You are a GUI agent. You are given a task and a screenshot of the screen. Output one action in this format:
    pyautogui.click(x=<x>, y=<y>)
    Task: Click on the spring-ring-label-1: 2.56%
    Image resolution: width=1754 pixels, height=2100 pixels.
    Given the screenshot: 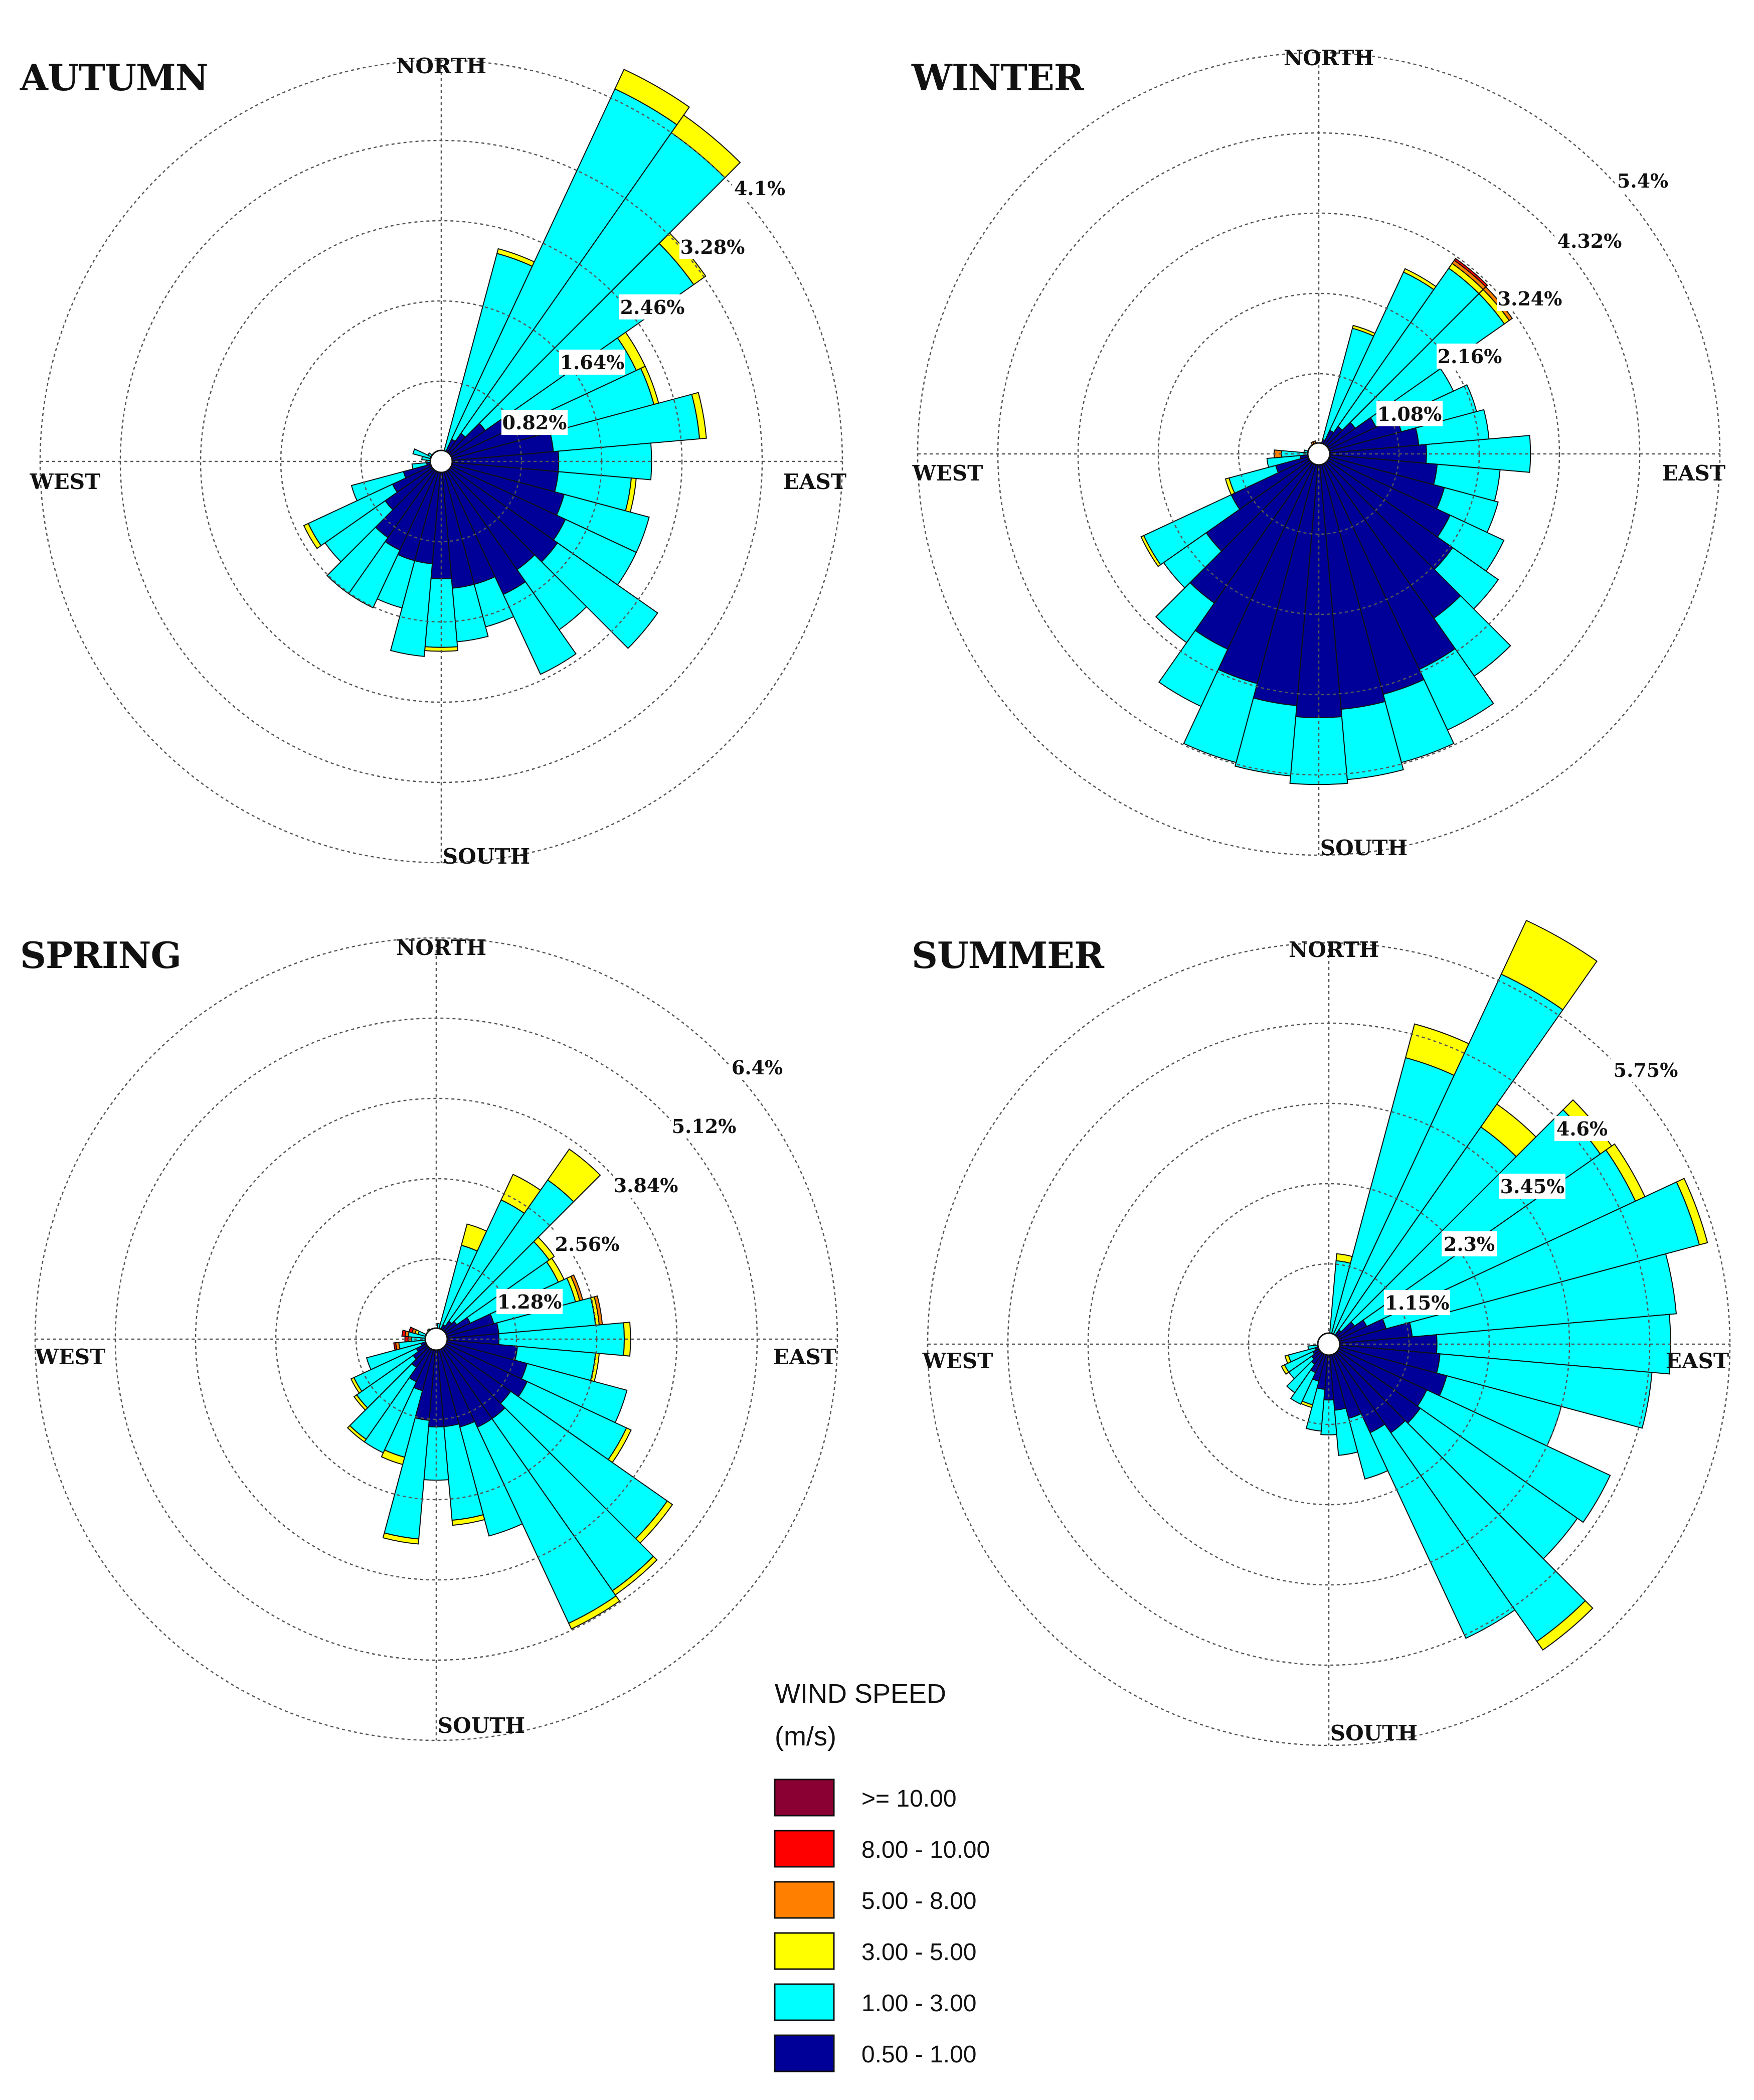 What is the action you would take?
    pyautogui.click(x=587, y=1243)
    